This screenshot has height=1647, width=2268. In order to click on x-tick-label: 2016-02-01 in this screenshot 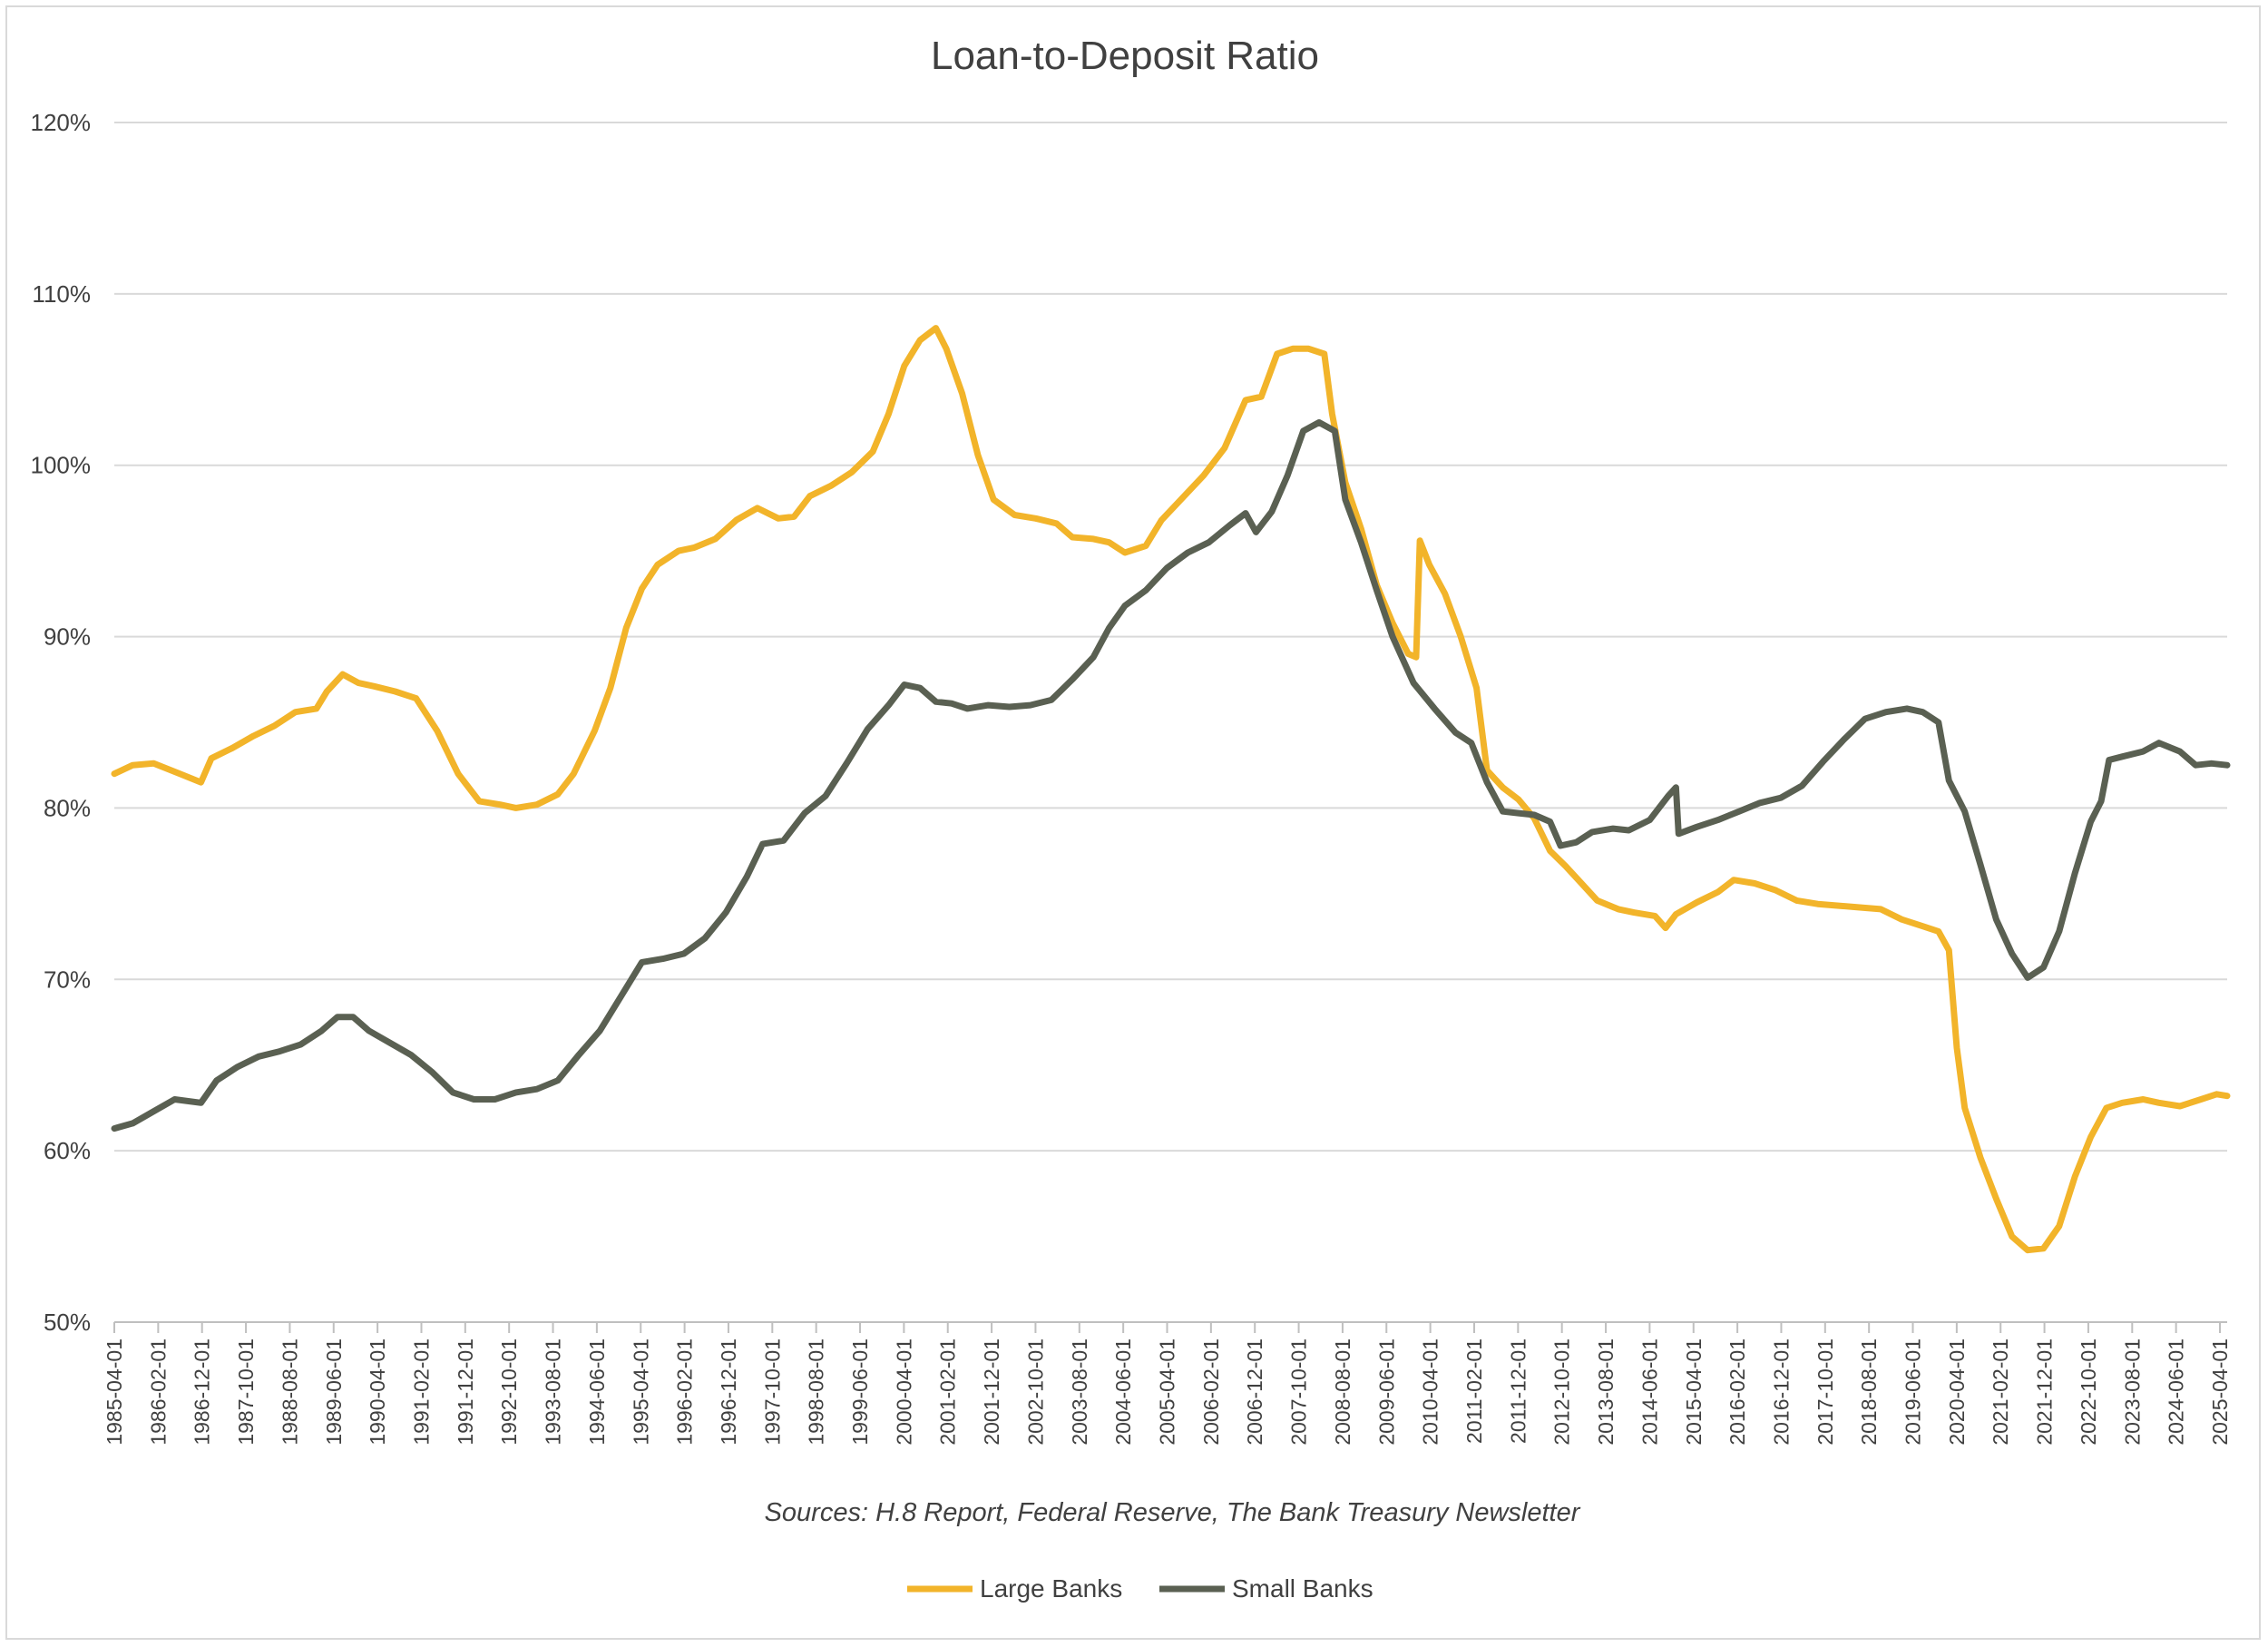, I will do `click(1737, 1392)`.